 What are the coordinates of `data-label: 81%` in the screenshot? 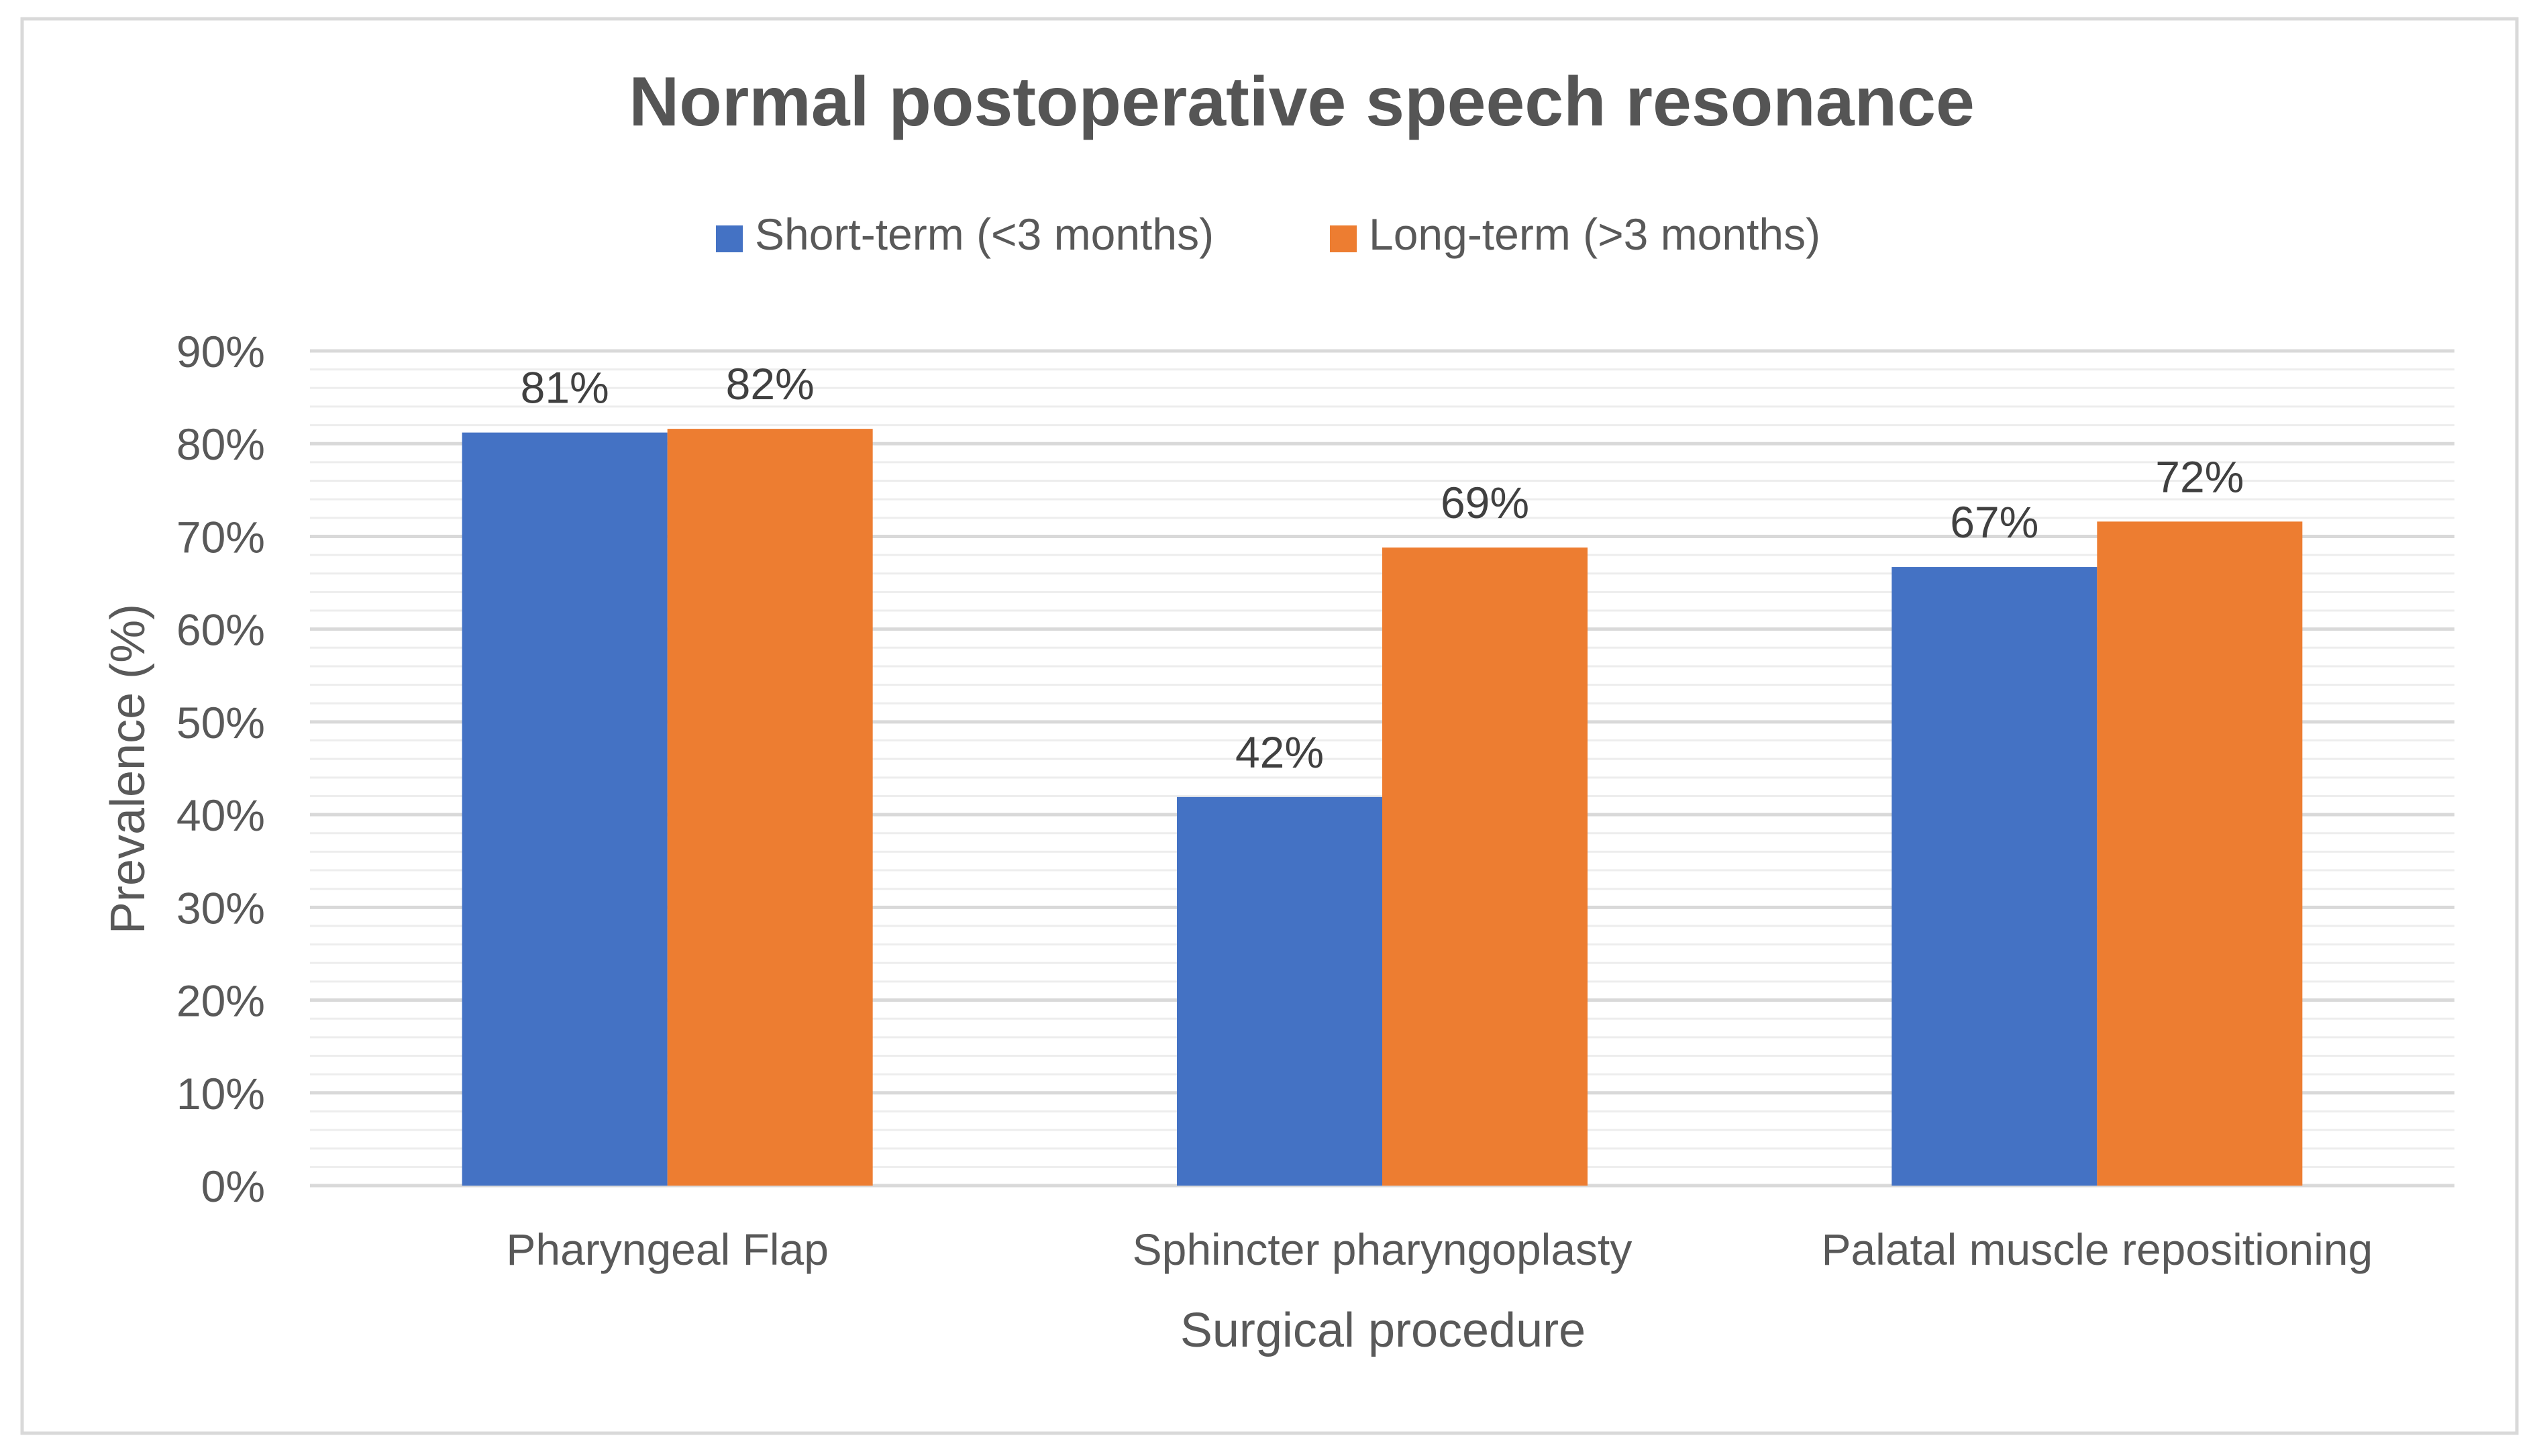 It's located at (565, 388).